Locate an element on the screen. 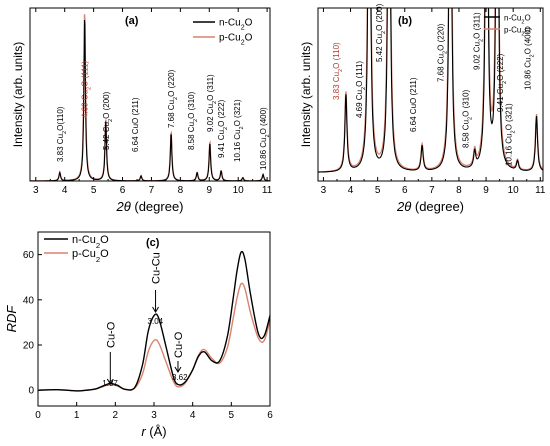 This screenshot has height=446, width=550. annotation-value: 3.04 is located at coordinates (156, 321).